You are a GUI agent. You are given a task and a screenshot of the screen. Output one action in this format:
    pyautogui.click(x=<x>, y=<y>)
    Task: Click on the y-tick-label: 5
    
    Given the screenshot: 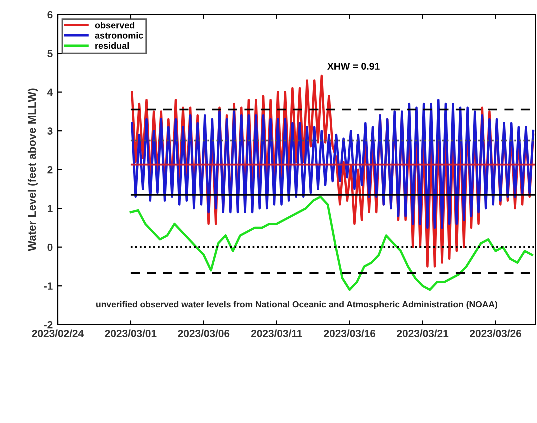 What is the action you would take?
    pyautogui.click(x=50, y=54)
    